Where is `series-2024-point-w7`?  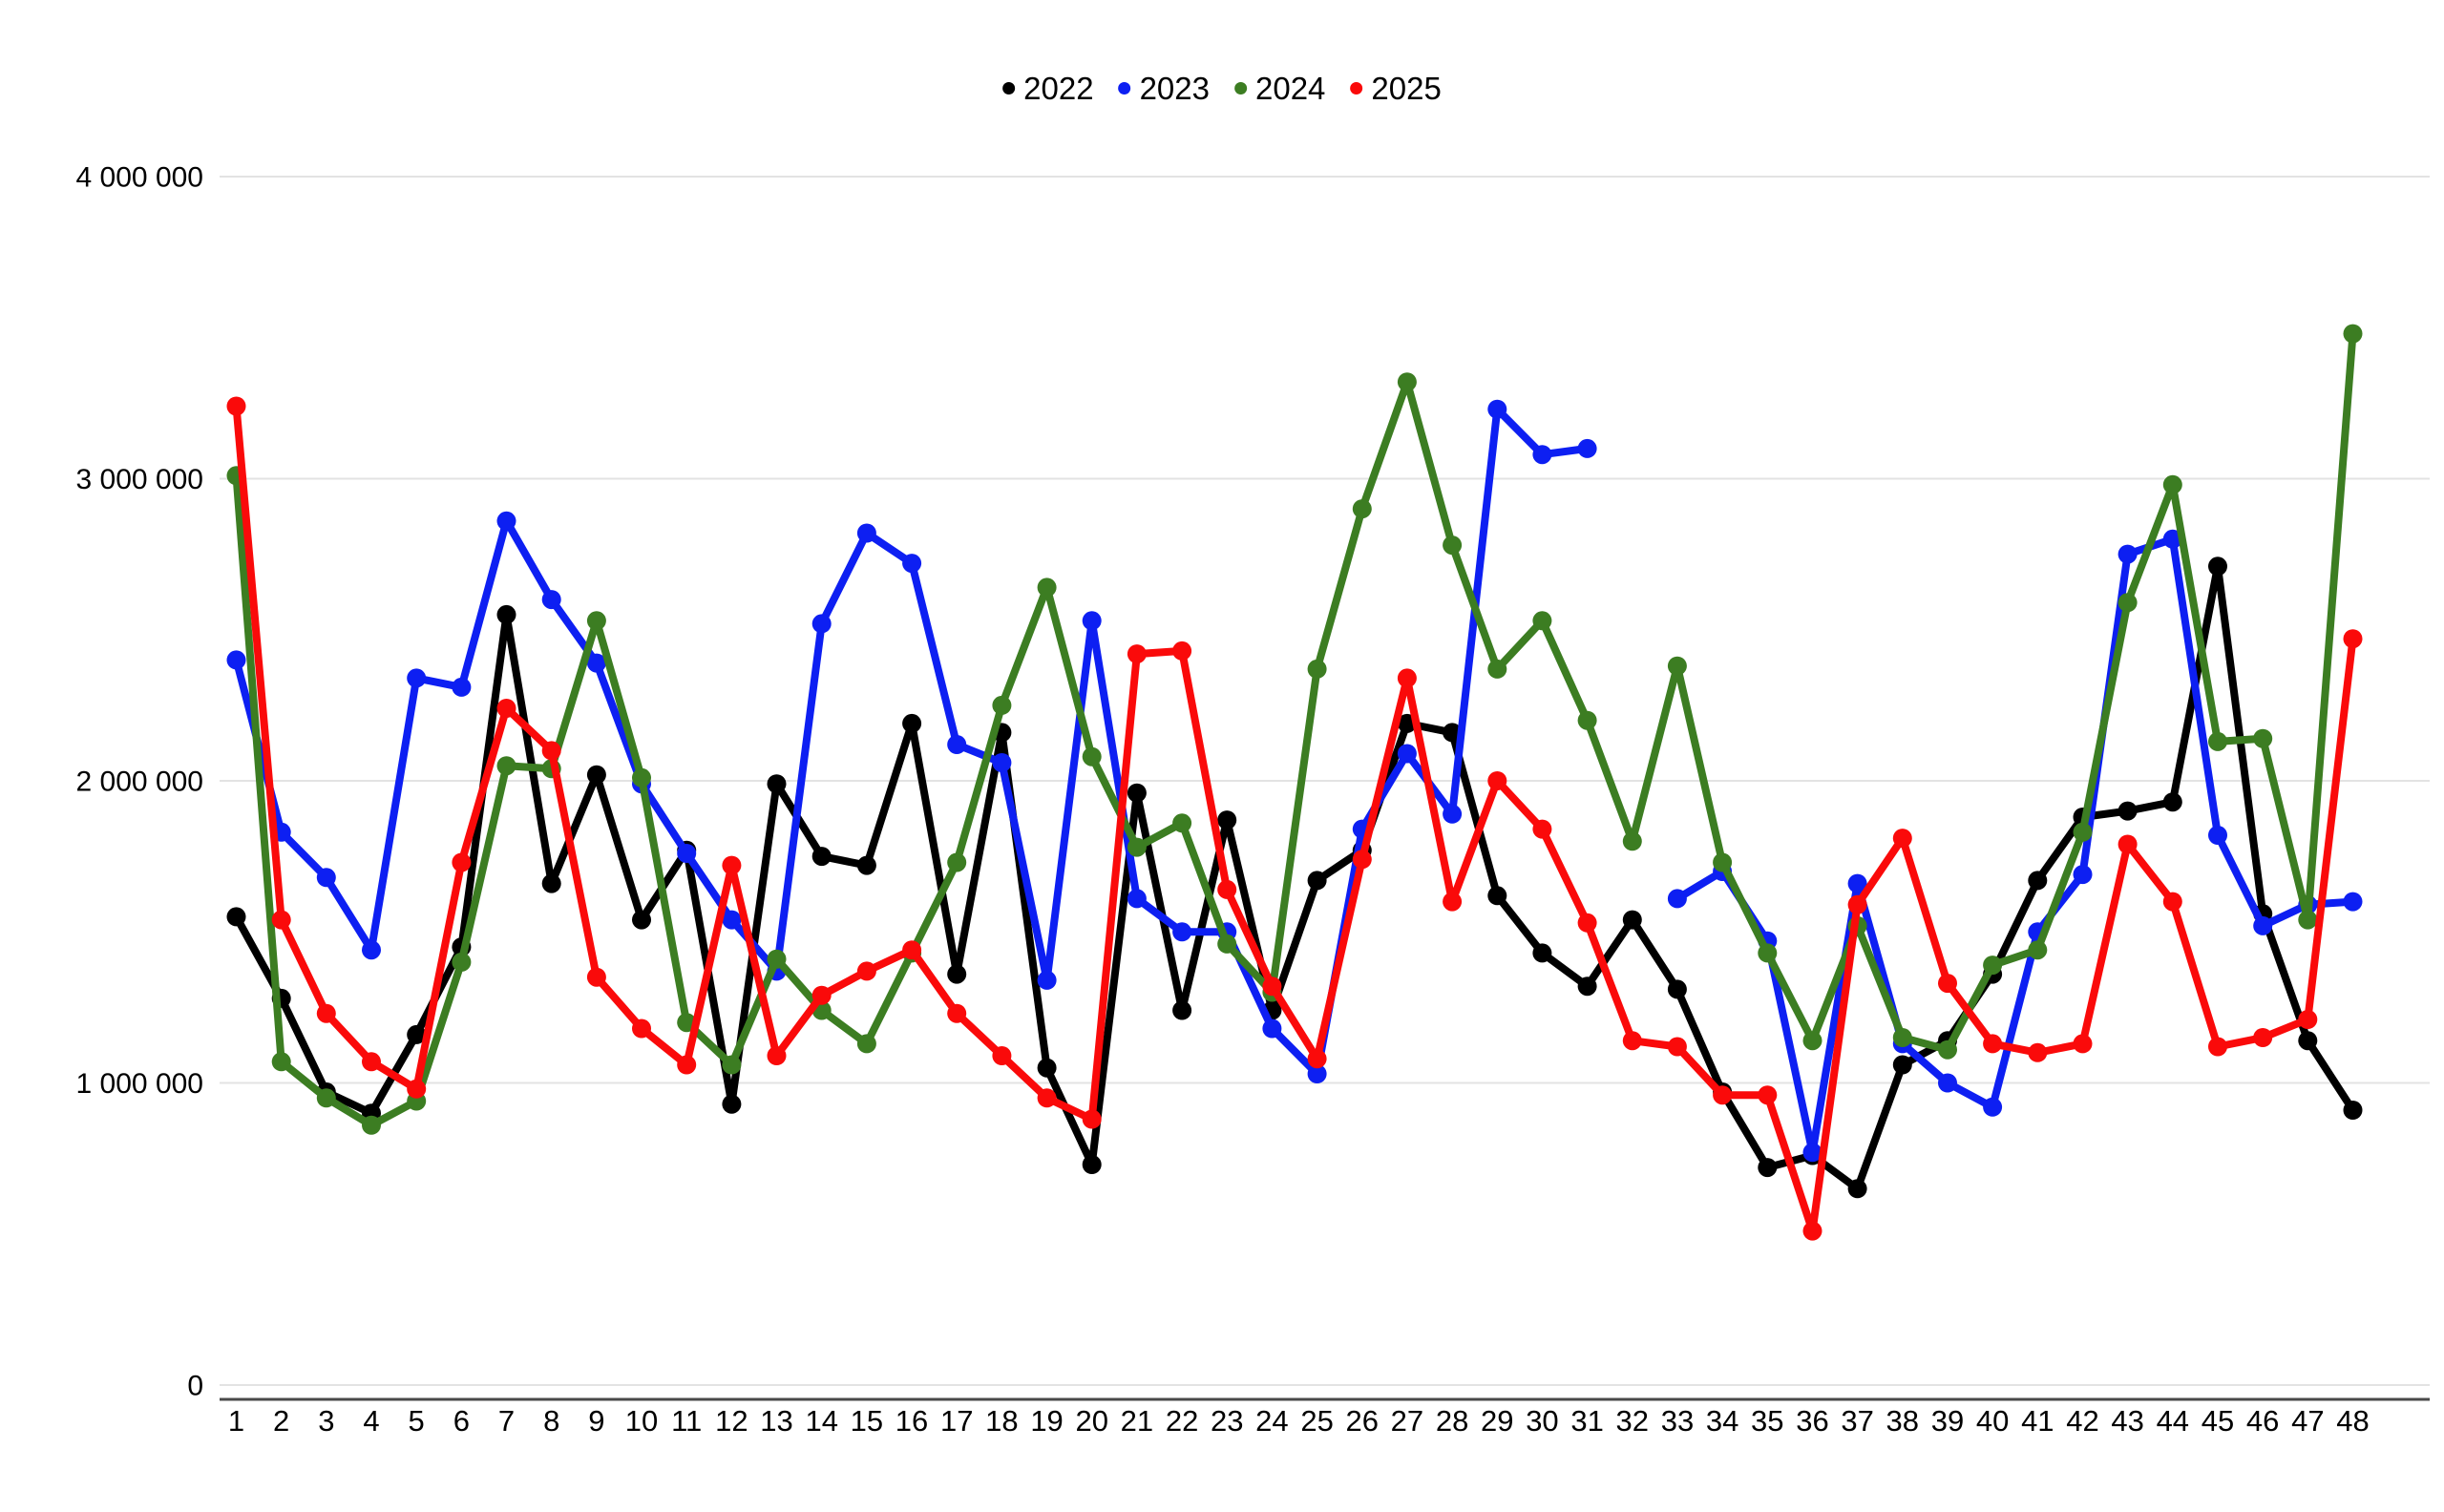 series-2024-point-w7 is located at coordinates (506, 766).